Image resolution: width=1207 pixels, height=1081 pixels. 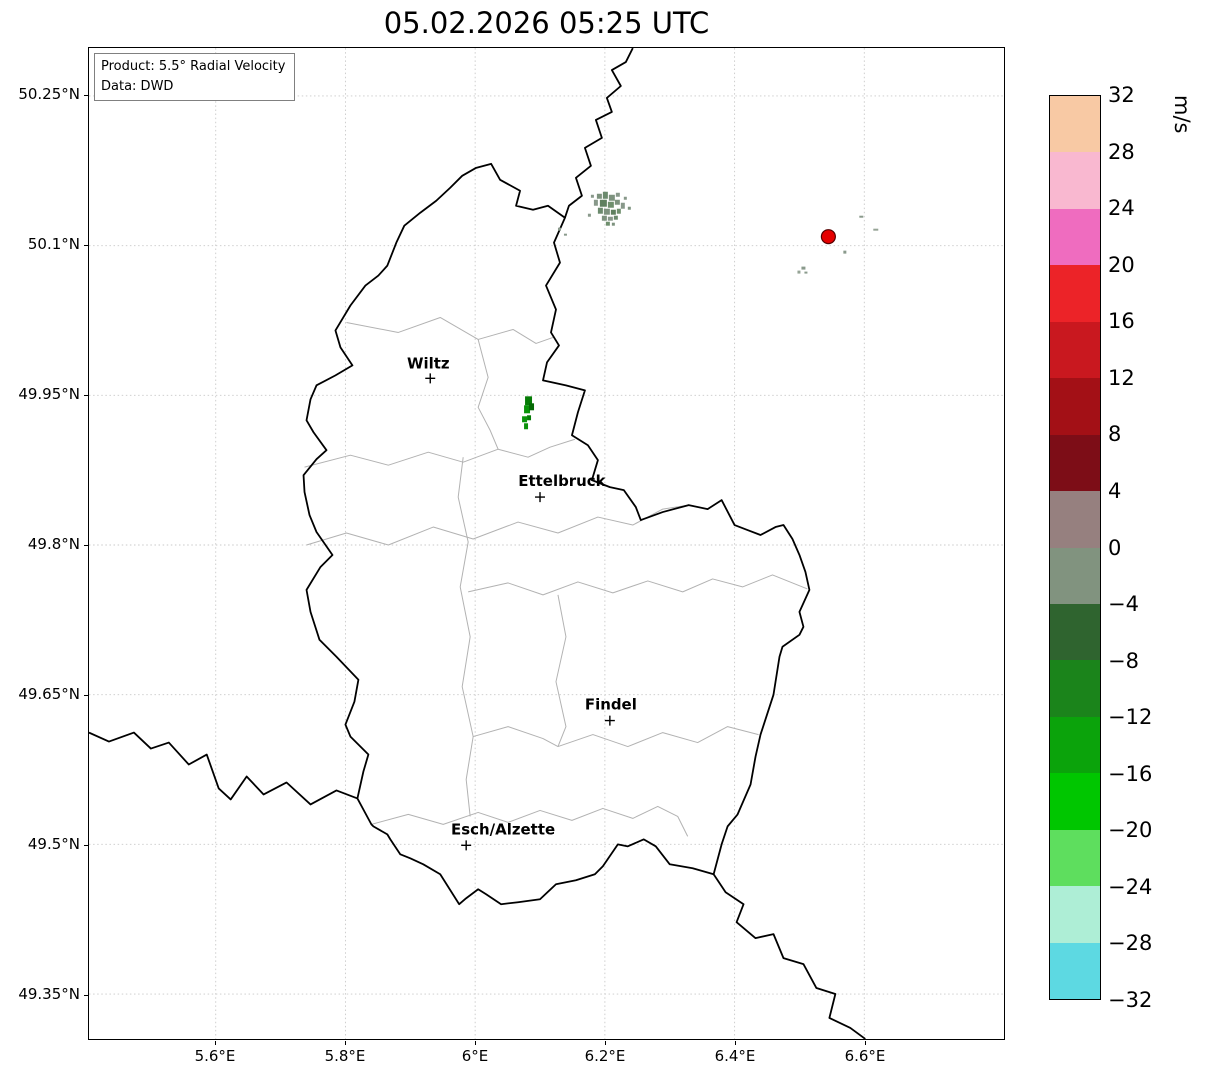 What do you see at coordinates (1115, 434) in the screenshot?
I see `colorbar-tick-label: 8` at bounding box center [1115, 434].